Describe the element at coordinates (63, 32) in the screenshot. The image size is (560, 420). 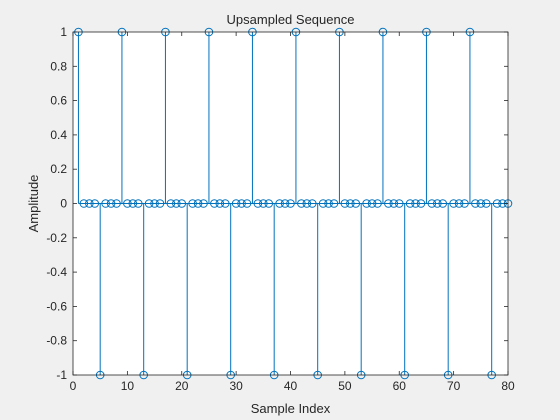
I see `y-tick-label: 1` at that location.